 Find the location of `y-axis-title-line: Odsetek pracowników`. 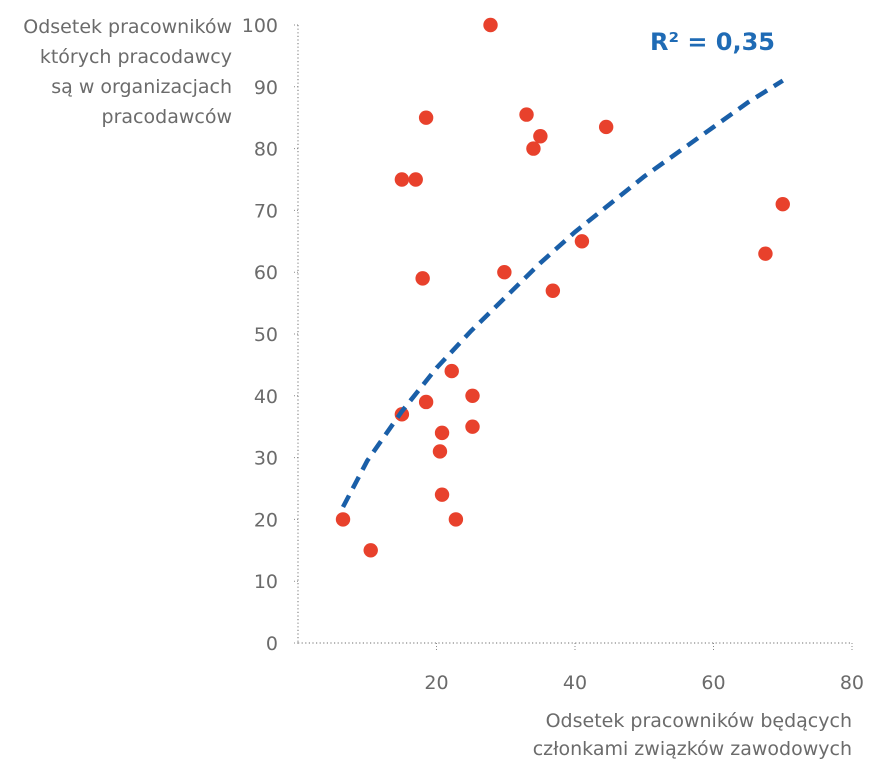

y-axis-title-line: Odsetek pracowników is located at coordinates (127, 27).